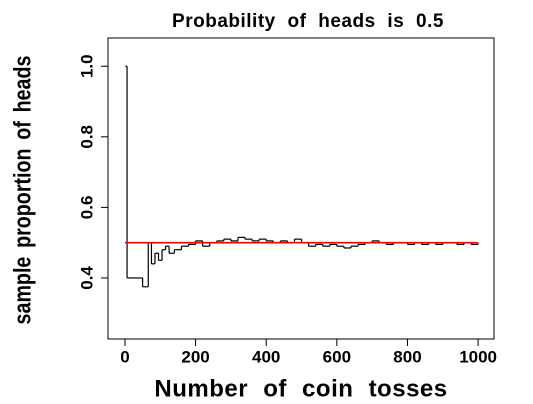 This screenshot has height=404, width=533. Describe the element at coordinates (266, 356) in the screenshot. I see `x-tick-label: 400` at that location.